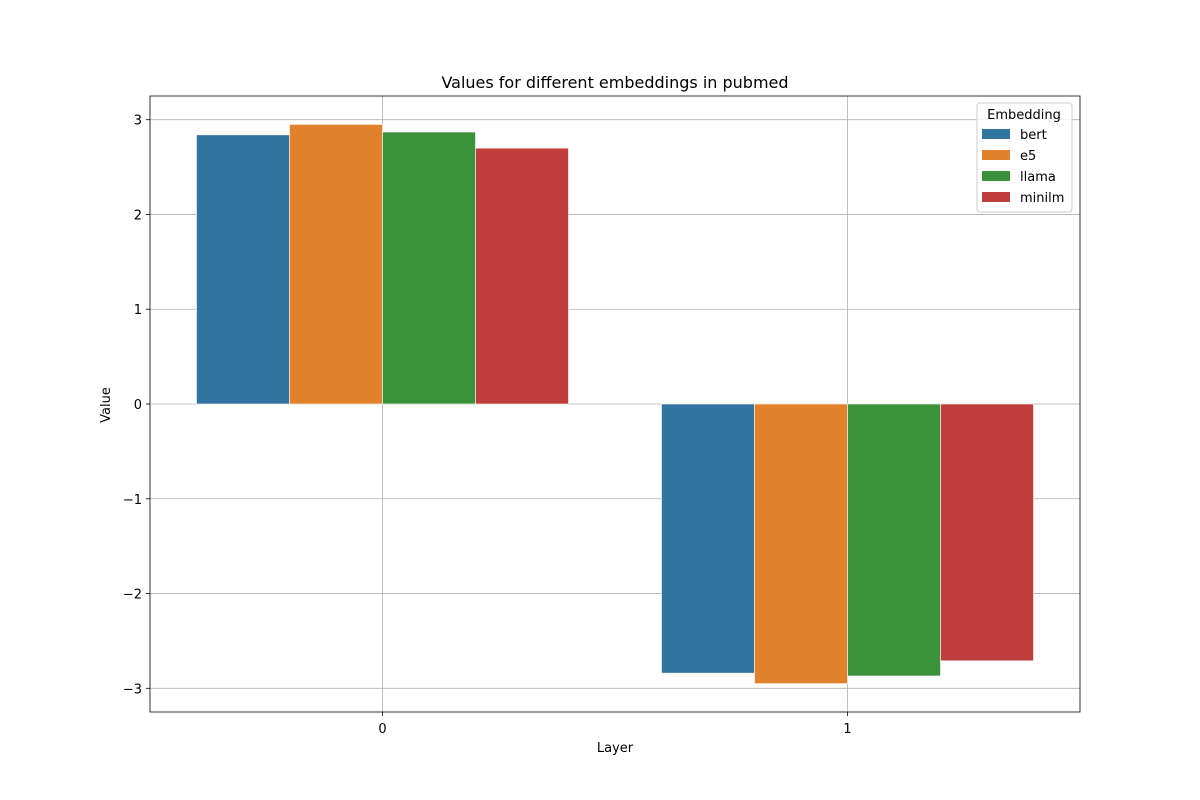 The width and height of the screenshot is (1200, 800). Describe the element at coordinates (1042, 198) in the screenshot. I see `legend-label-minilm: minilm` at that location.